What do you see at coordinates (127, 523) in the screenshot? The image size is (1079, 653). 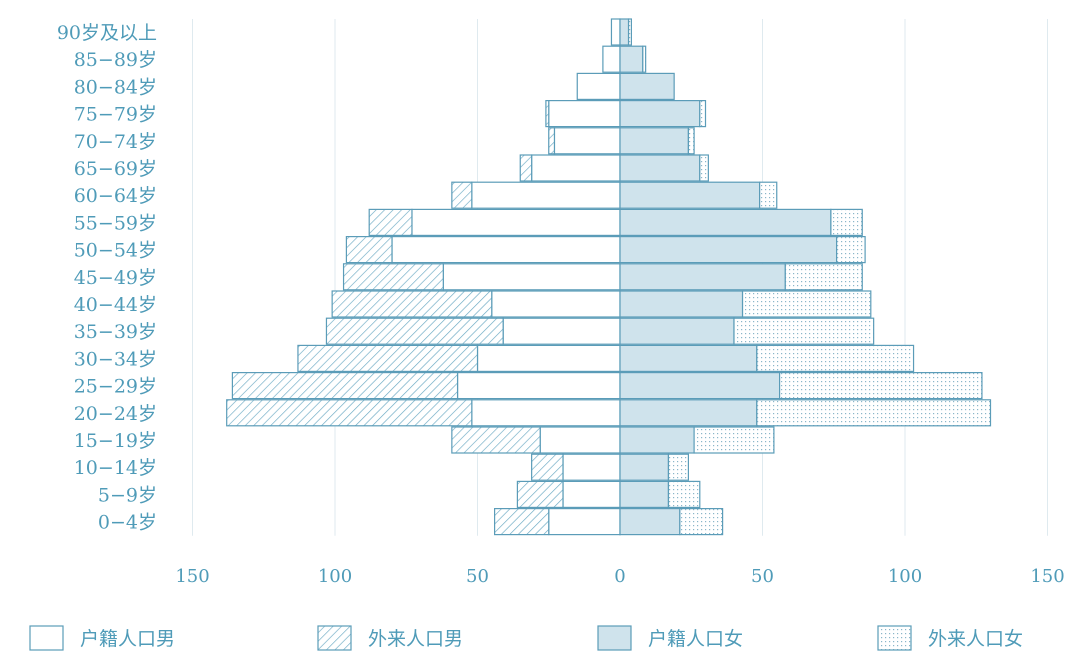 I see `age-label-0: 0−4岁` at bounding box center [127, 523].